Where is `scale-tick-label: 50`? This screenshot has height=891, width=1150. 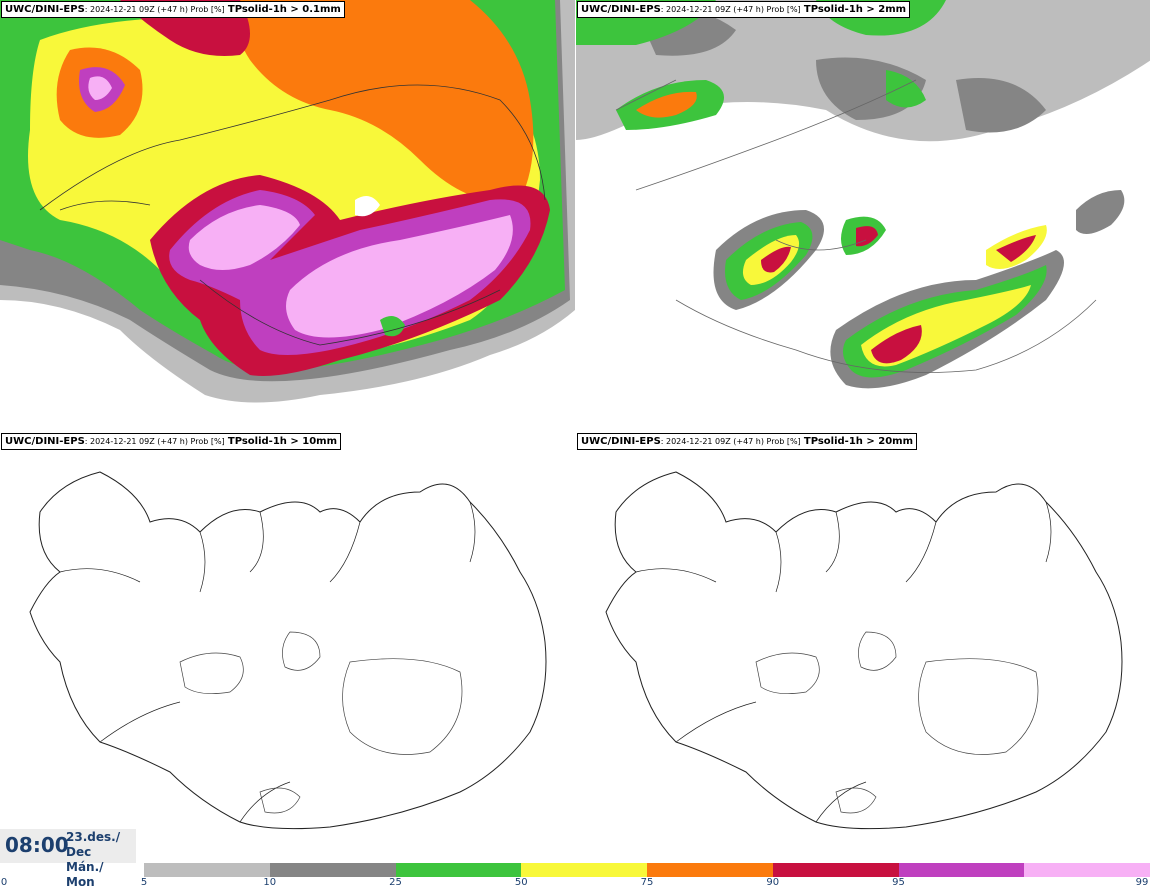 scale-tick-label: 50 is located at coordinates (521, 882).